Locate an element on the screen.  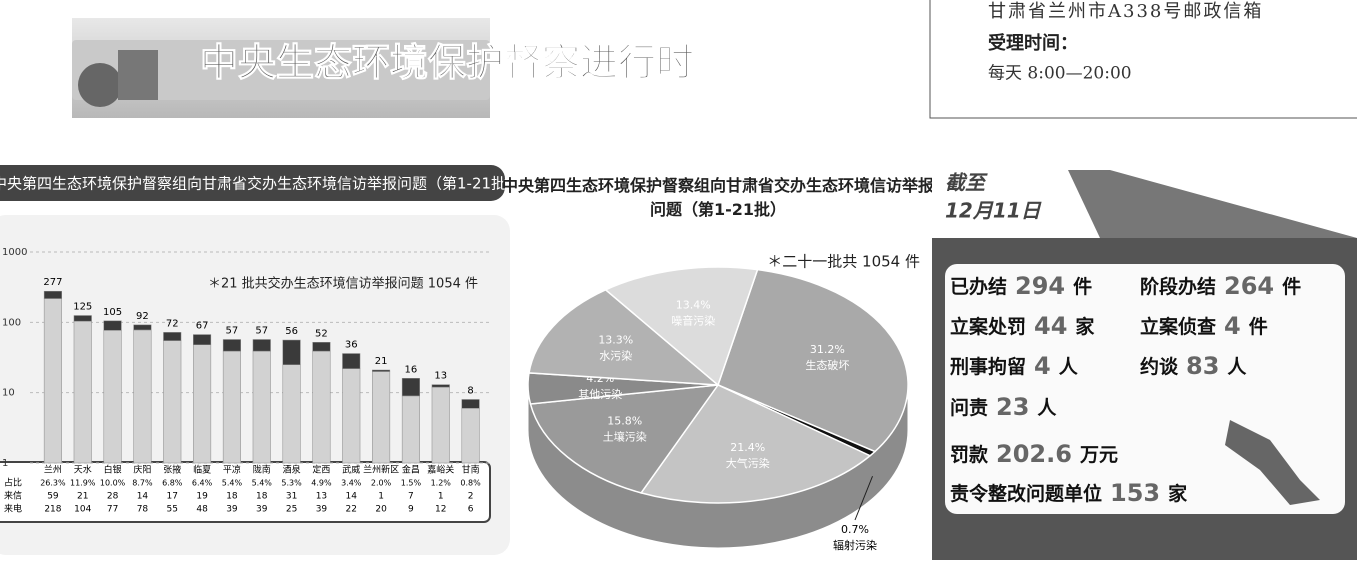
stat-value: 294 is located at coordinates (1040, 286).